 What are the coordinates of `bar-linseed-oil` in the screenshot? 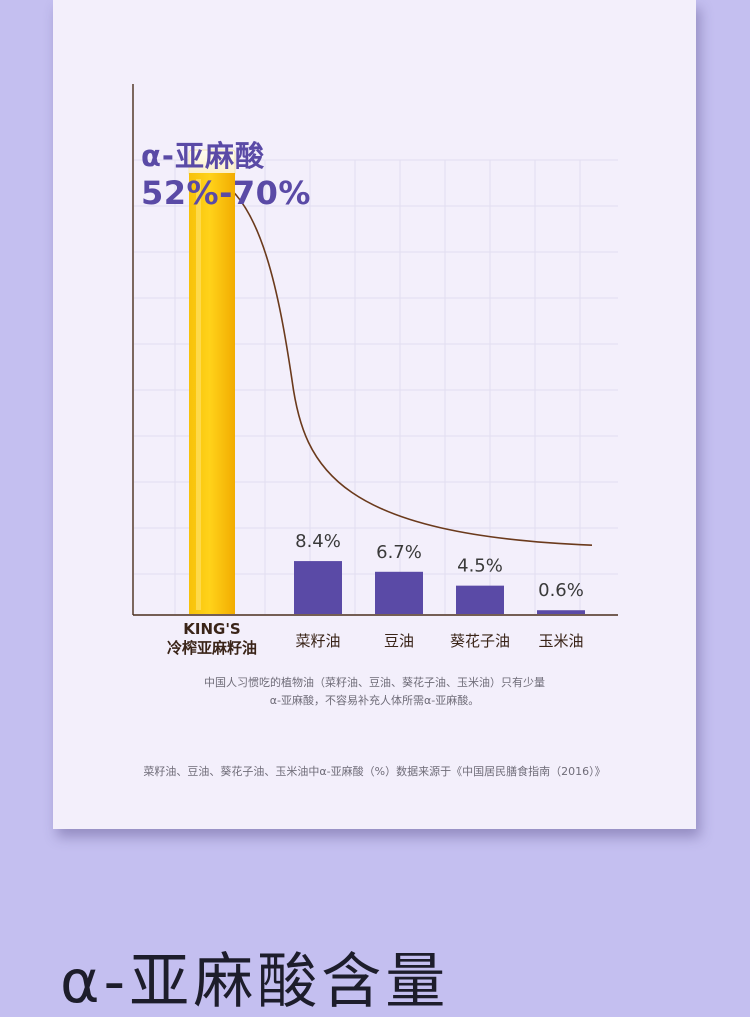 It's located at (212, 393).